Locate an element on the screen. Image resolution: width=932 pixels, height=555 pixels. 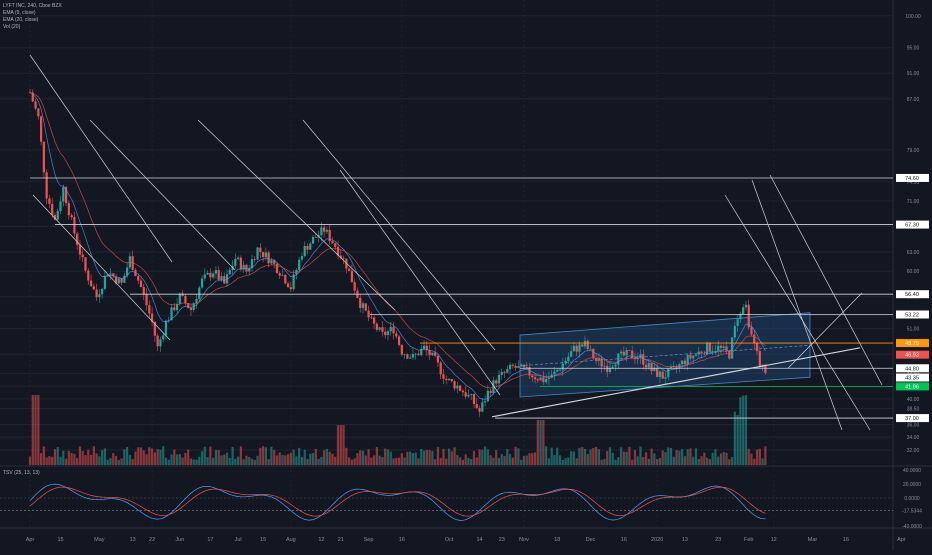
x-tick-label: Mar is located at coordinates (813, 540).